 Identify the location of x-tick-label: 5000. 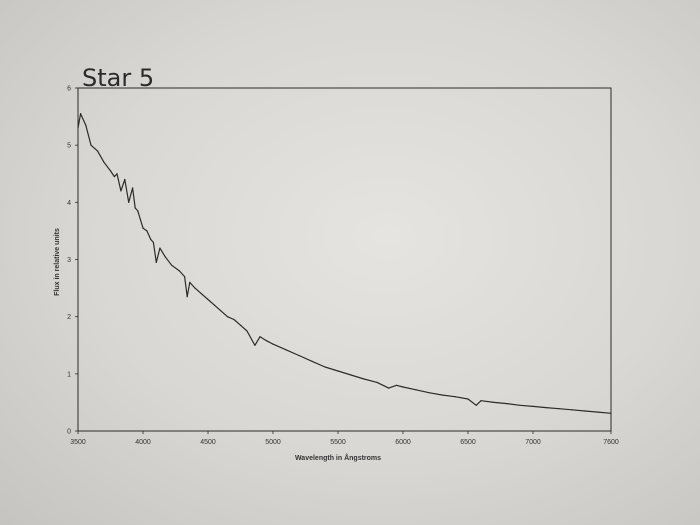
(273, 442).